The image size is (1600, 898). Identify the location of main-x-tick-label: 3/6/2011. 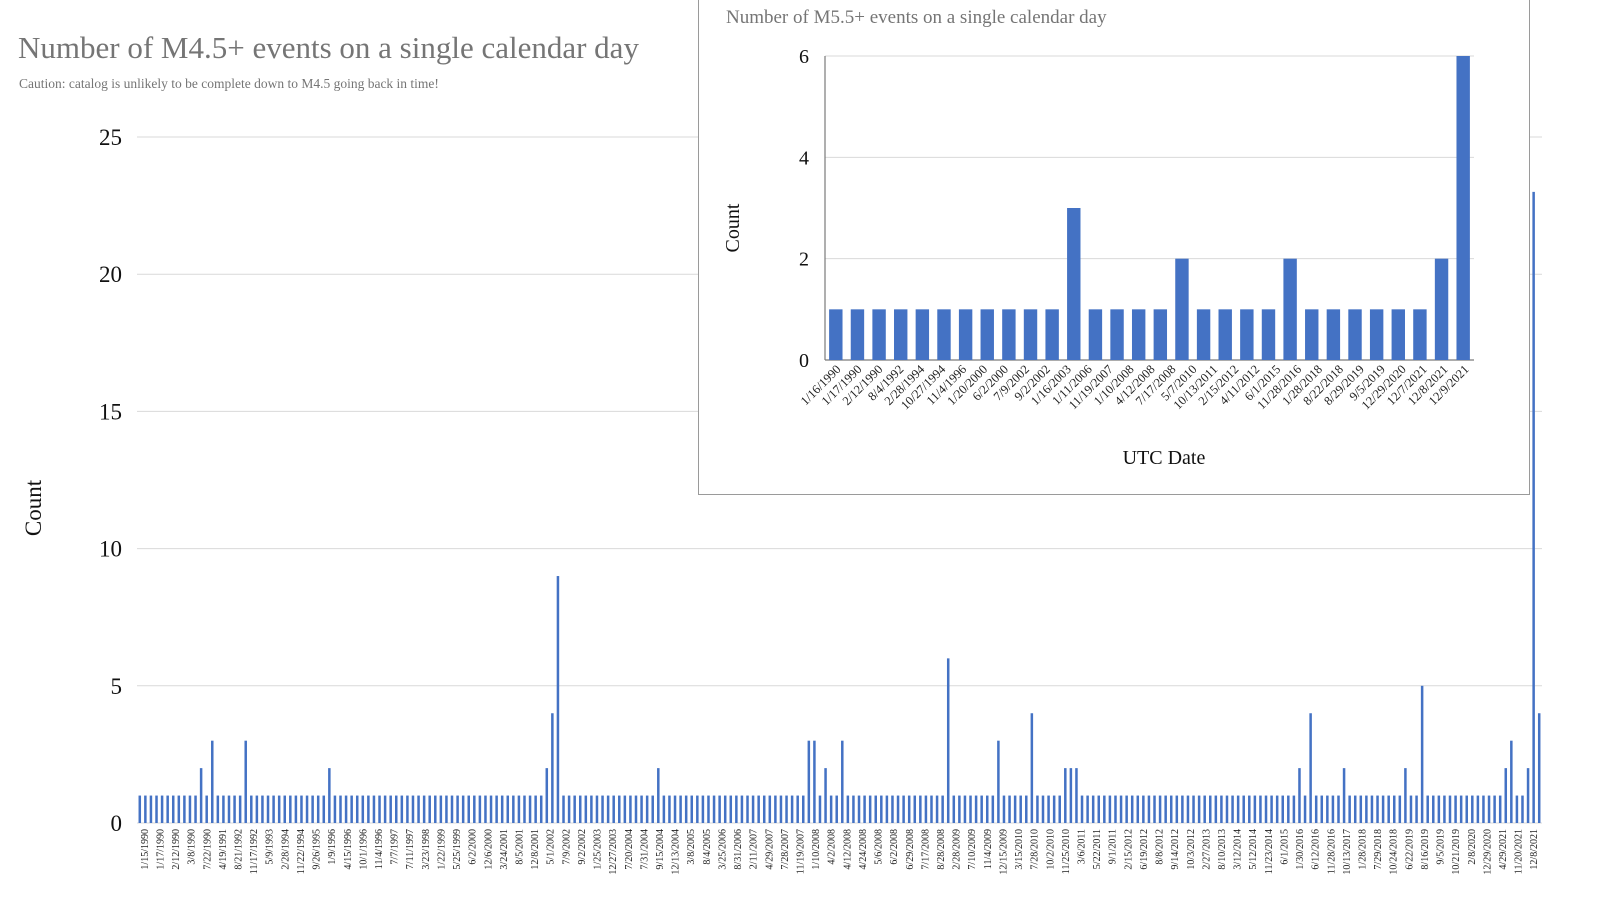
(1081, 846).